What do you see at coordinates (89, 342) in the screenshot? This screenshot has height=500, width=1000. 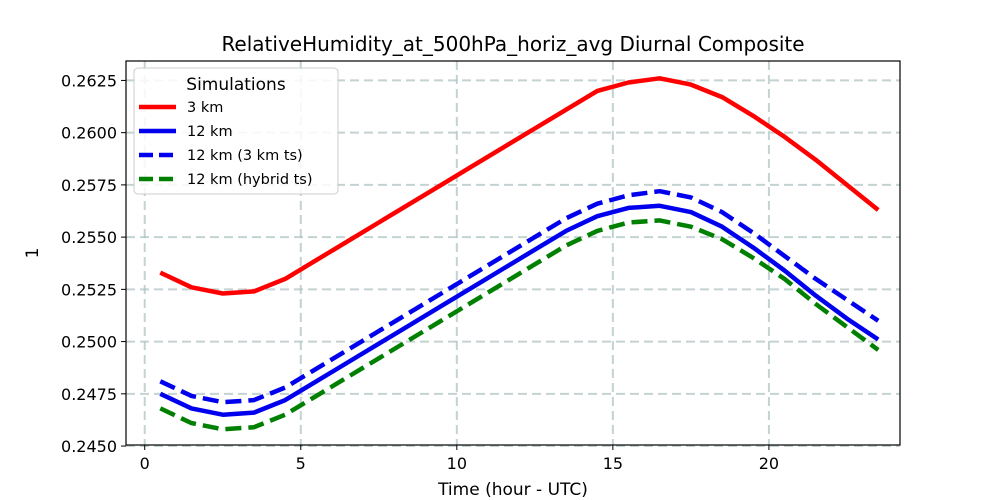 I see `y-tick-label: 0.2500` at bounding box center [89, 342].